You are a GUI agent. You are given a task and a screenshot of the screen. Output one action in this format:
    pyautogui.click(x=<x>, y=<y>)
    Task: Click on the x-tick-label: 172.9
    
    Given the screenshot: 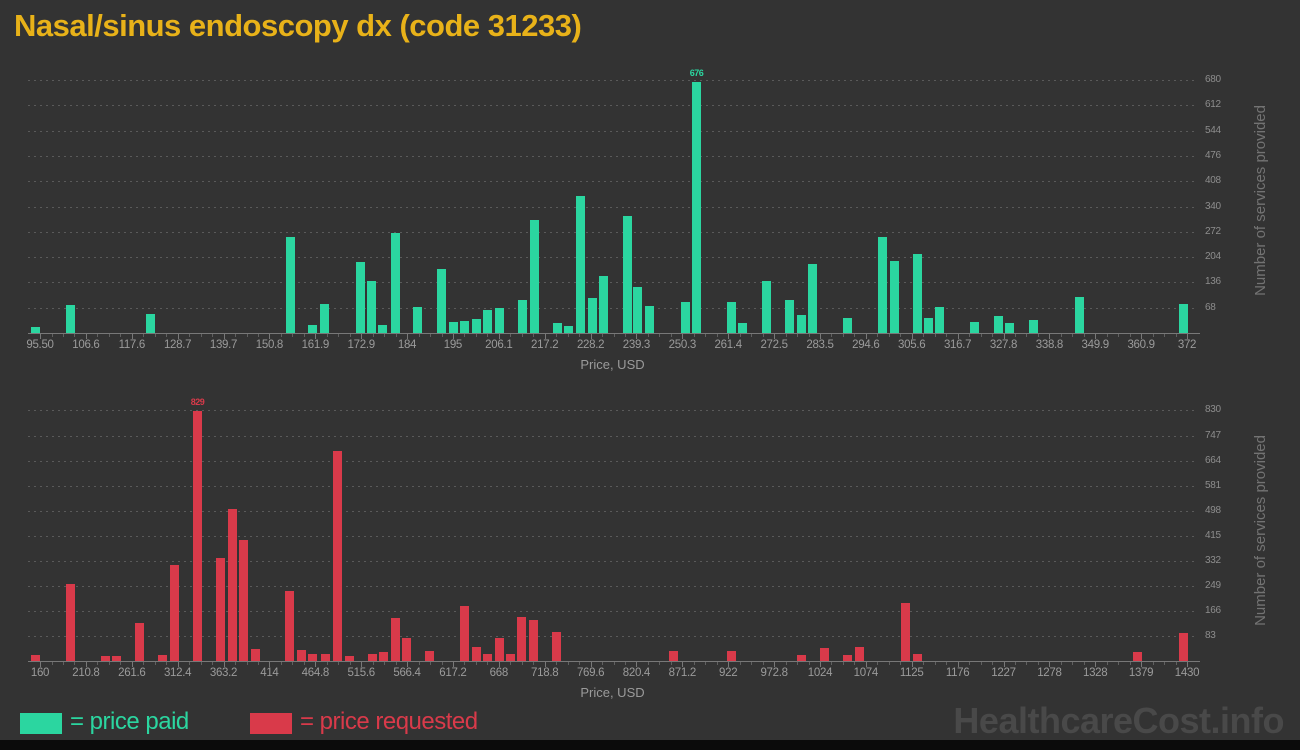 What is the action you would take?
    pyautogui.click(x=361, y=345)
    